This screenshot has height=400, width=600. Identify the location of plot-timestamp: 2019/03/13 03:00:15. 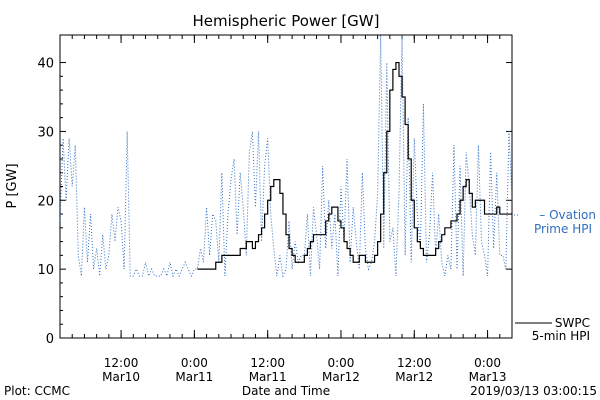
(533, 391).